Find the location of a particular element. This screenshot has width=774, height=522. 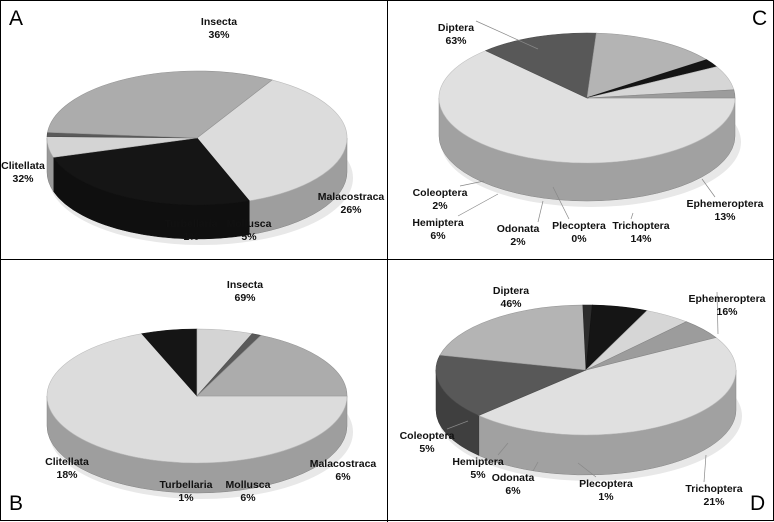

slice-value-diptera: 63% is located at coordinates (456, 41).